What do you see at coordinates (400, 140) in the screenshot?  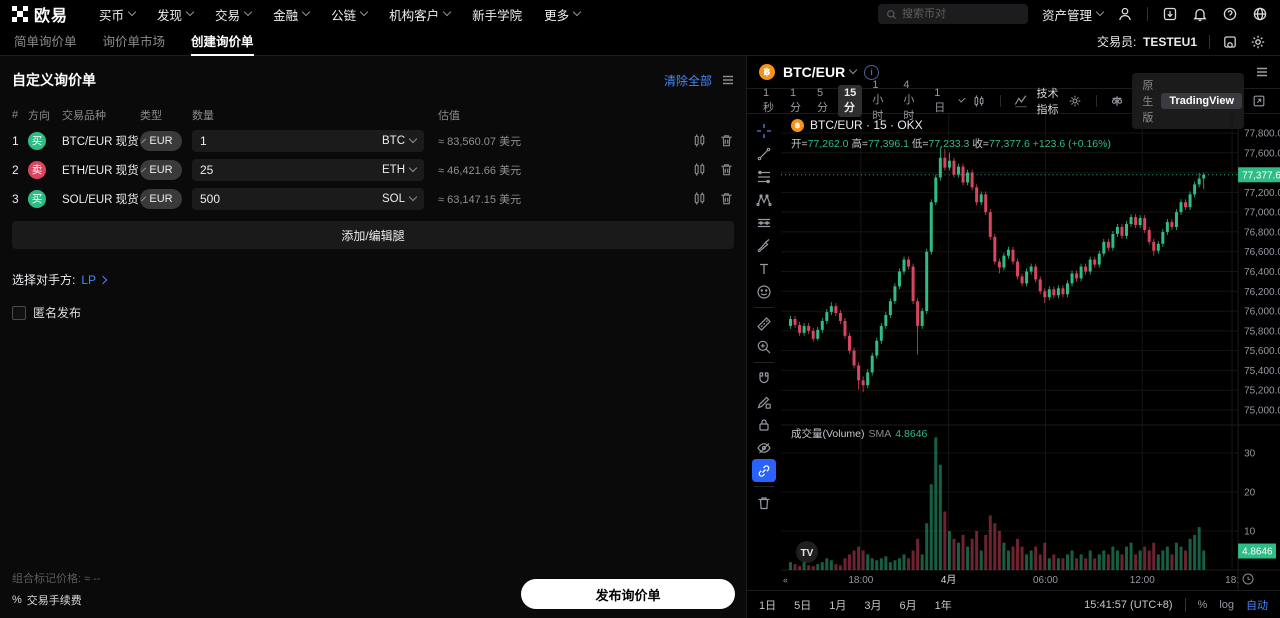 I see `unit-dropdown: BTC` at bounding box center [400, 140].